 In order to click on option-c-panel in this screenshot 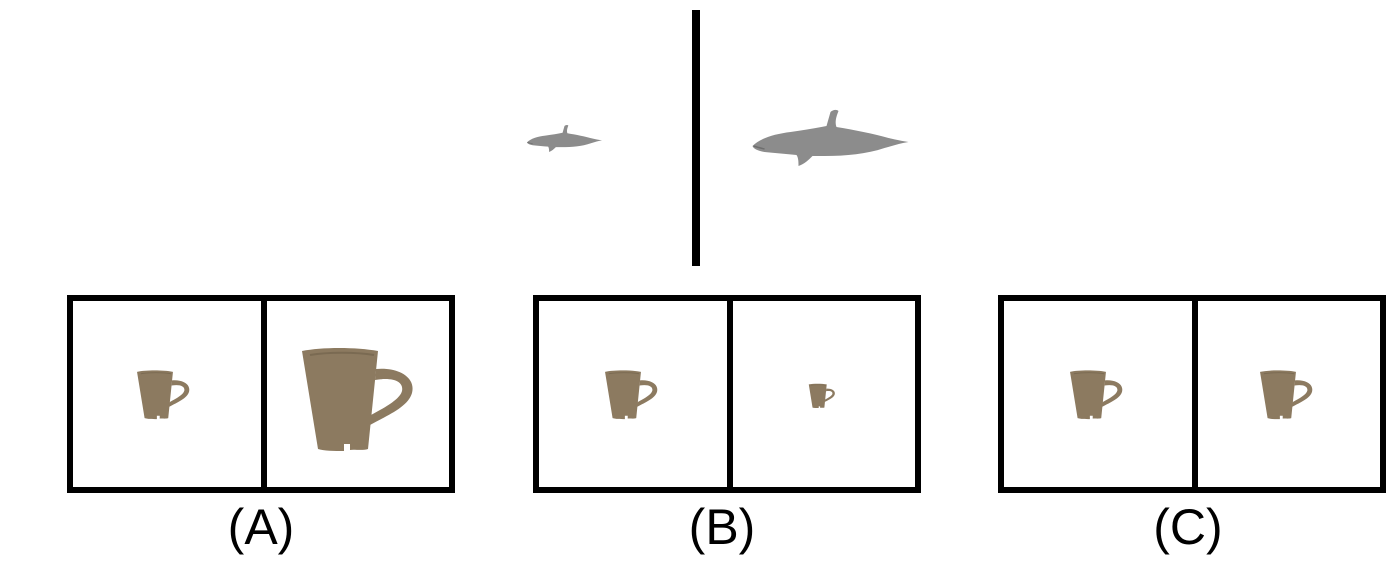, I will do `click(1192, 394)`.